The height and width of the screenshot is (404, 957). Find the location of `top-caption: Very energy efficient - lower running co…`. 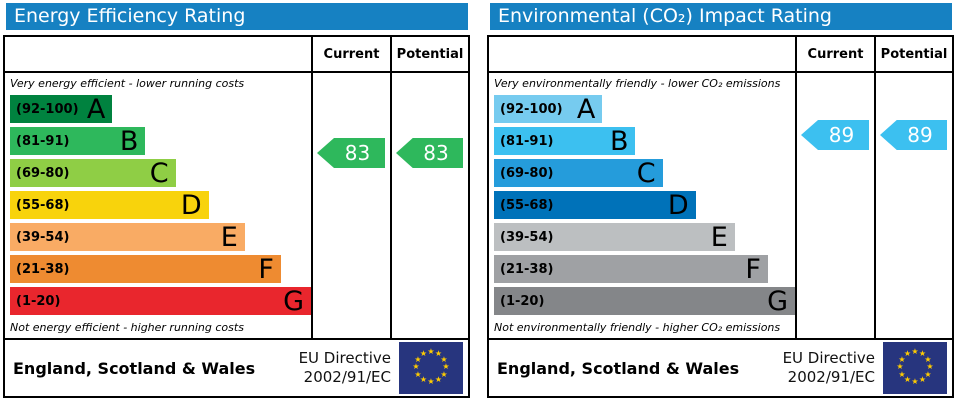

top-caption: Very energy efficient - lower running co… is located at coordinates (127, 83).